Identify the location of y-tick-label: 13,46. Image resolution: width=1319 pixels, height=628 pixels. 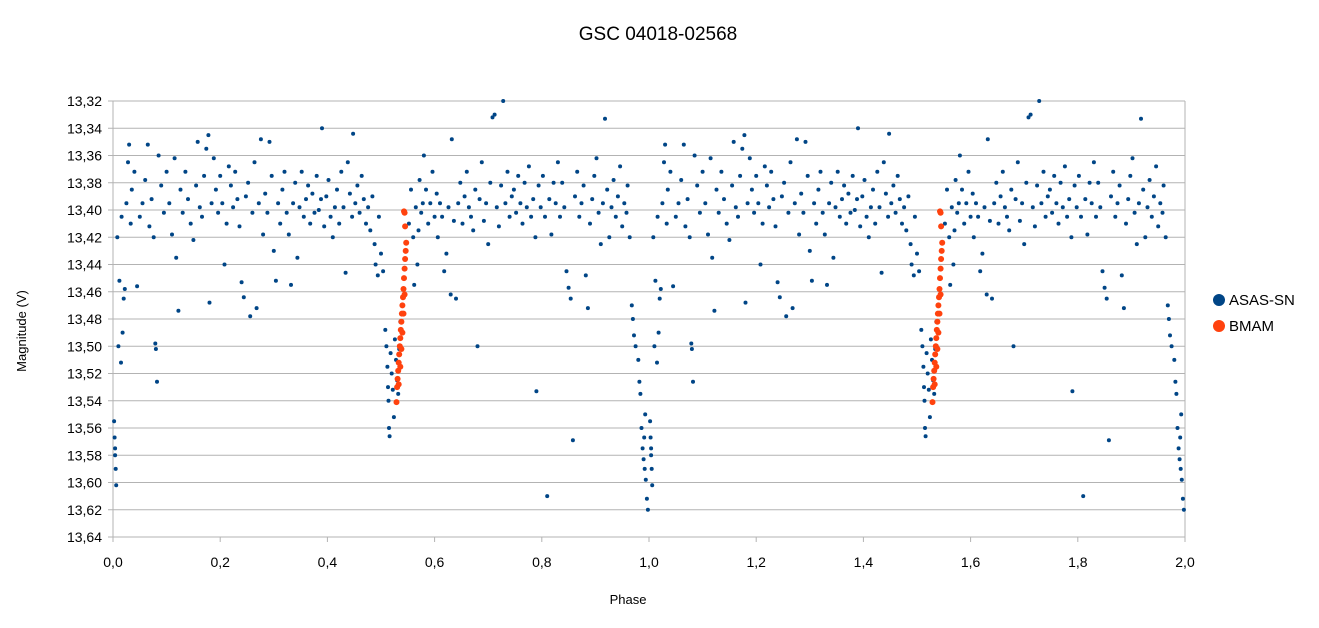
(84, 292).